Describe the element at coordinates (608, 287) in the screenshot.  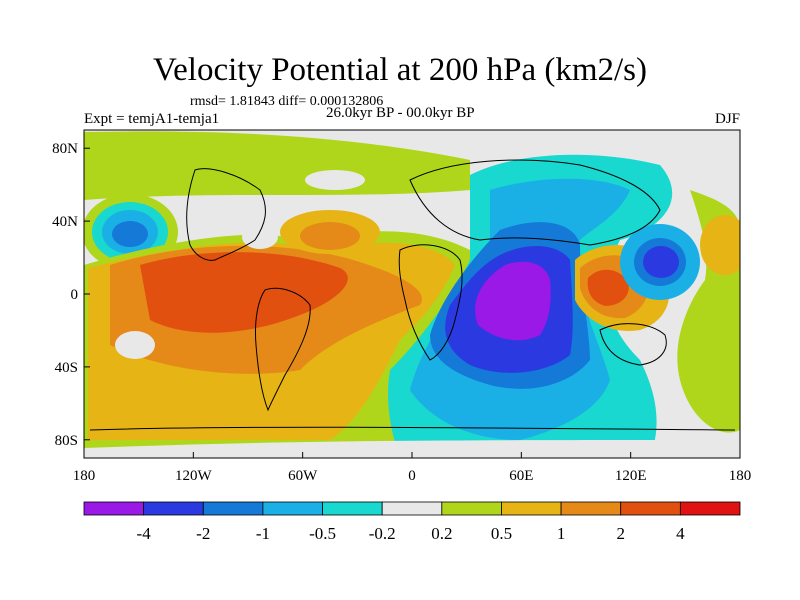
I see `contour-mc-core` at that location.